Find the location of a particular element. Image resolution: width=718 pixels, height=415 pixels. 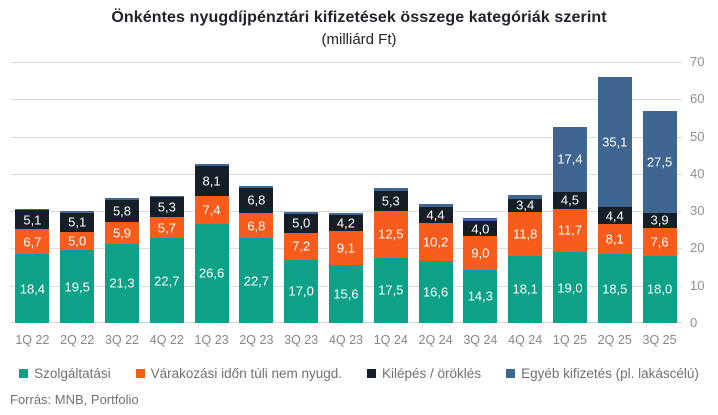

bar-segment: 12,5 is located at coordinates (390, 234).